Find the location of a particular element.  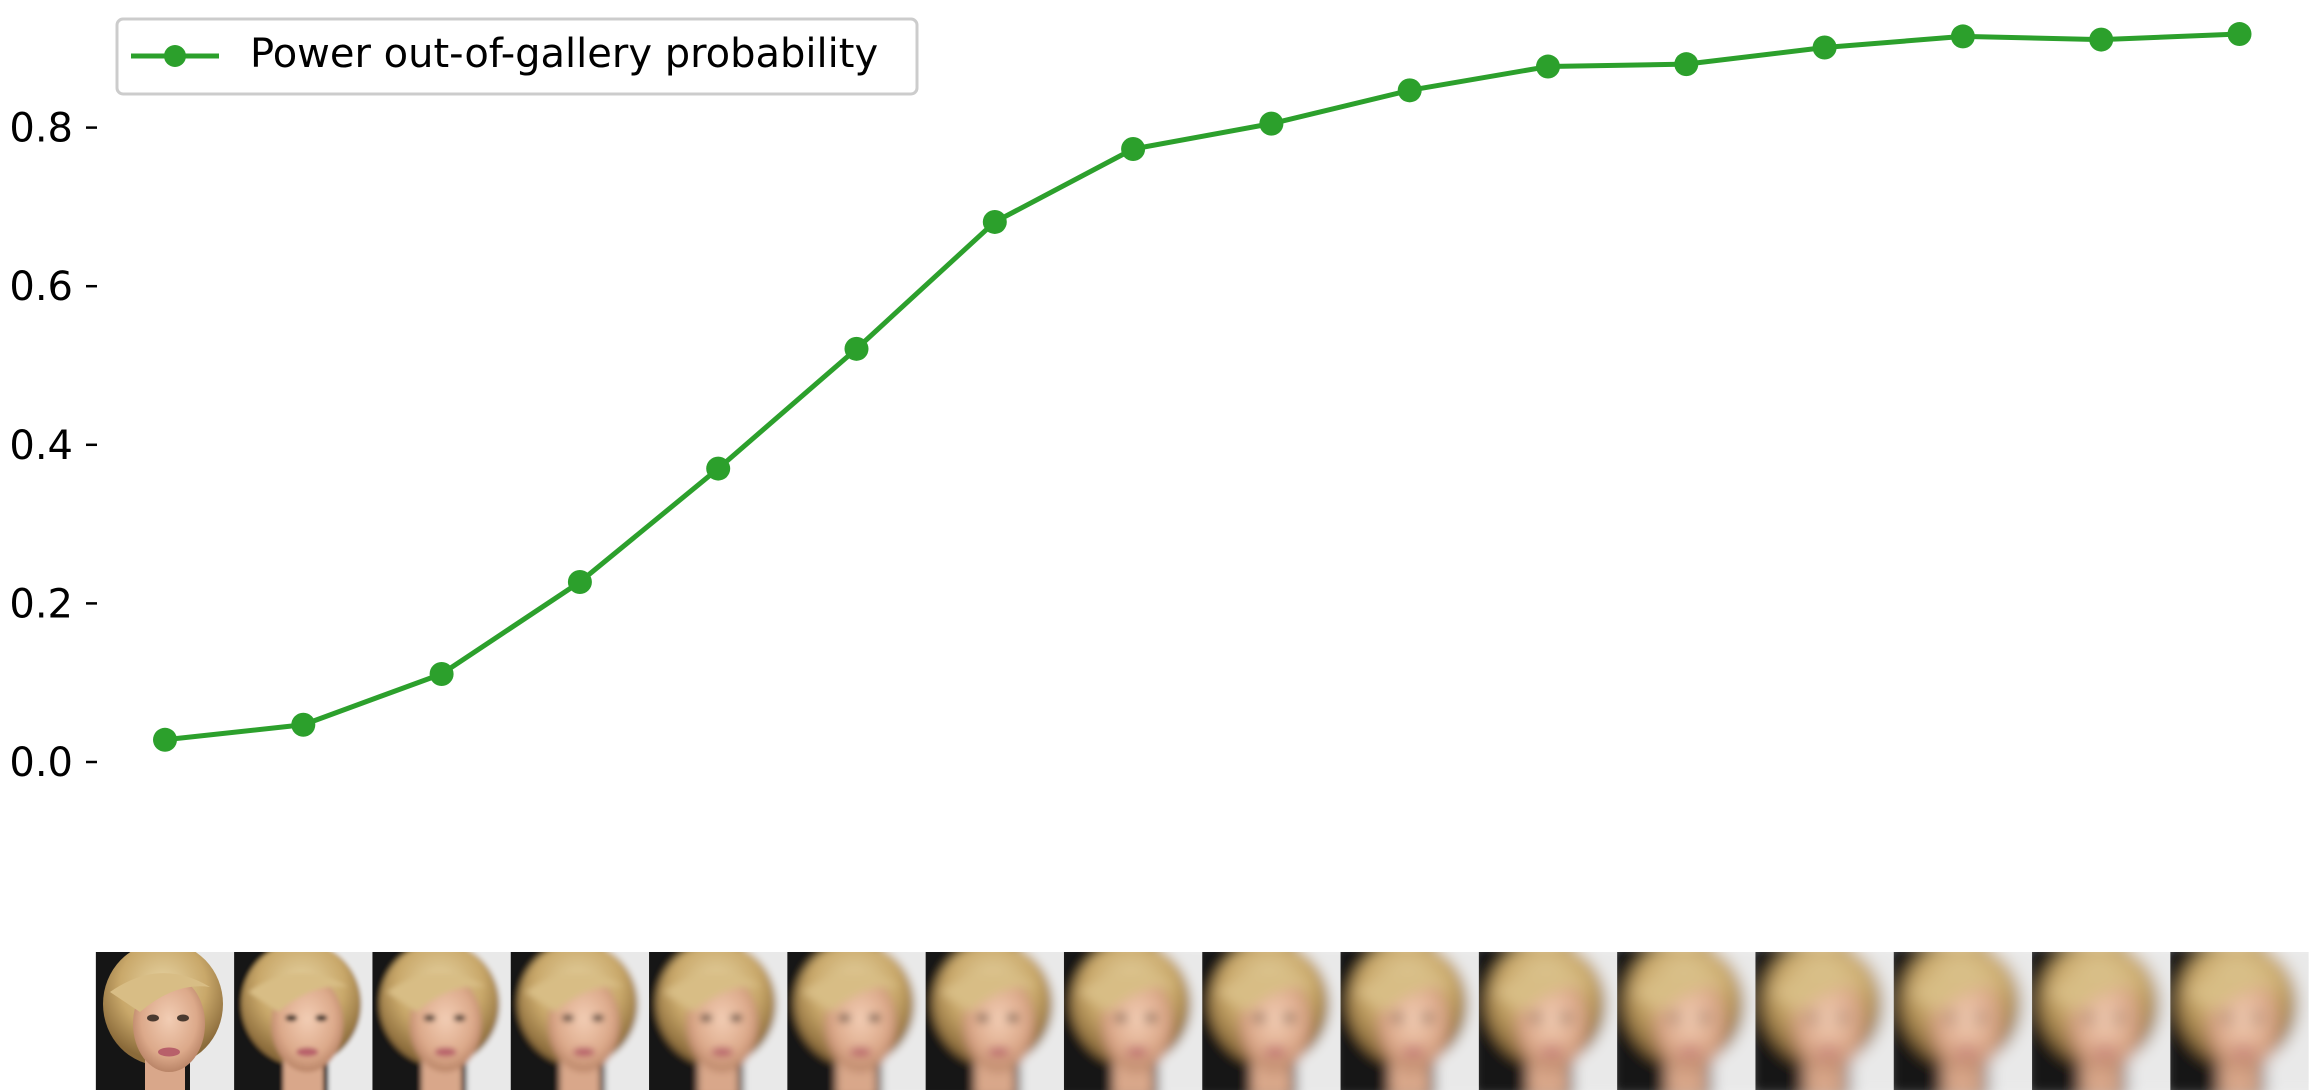

y-tick-label: 0.4 is located at coordinates (41, 446).